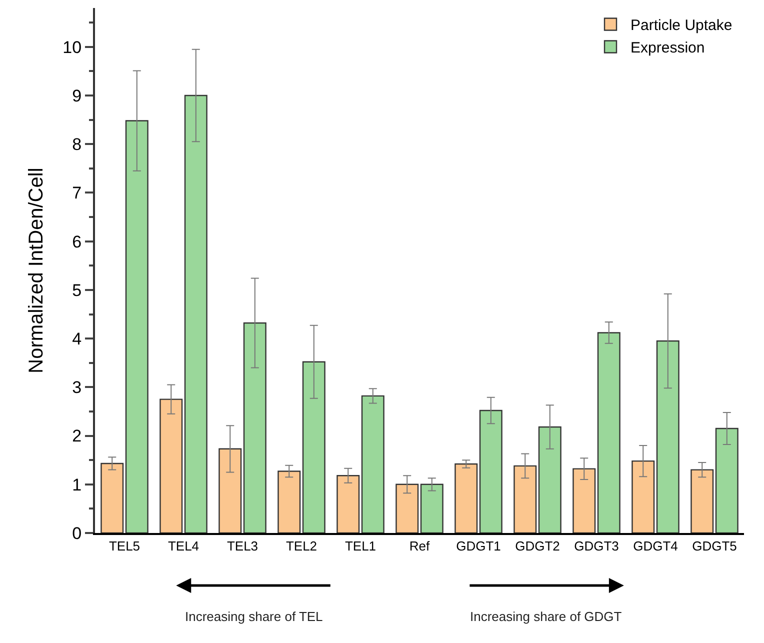 The image size is (764, 643). I want to click on x-tick-label: GDGT5, so click(714, 546).